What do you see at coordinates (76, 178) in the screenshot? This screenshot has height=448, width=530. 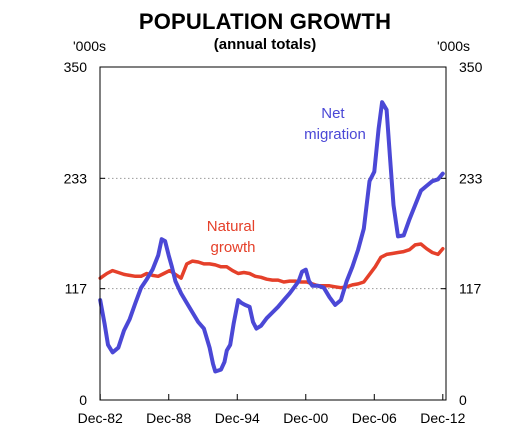 I see `y-tick-label-left-233: 233` at bounding box center [76, 178].